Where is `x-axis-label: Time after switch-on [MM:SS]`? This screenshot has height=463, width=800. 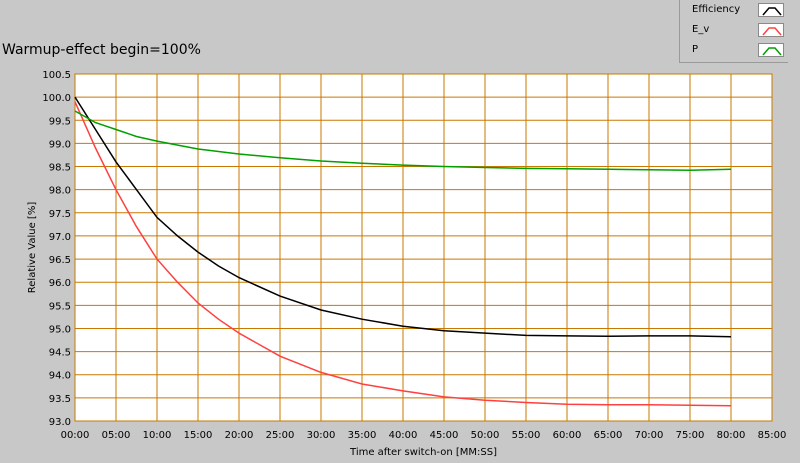 x-axis-label: Time after switch-on [MM:SS] is located at coordinates (423, 452).